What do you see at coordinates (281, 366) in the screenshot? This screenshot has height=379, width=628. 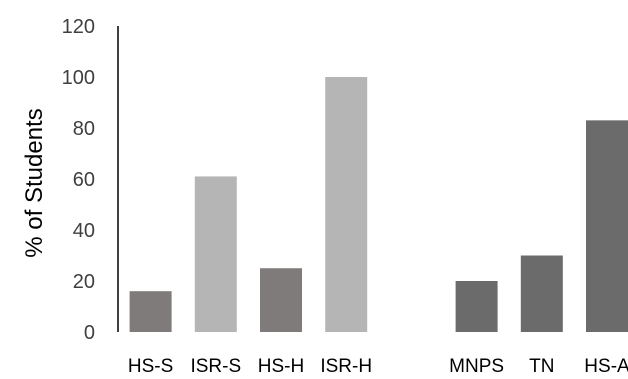 I see `x-label-hs-h: HS-H` at bounding box center [281, 366].